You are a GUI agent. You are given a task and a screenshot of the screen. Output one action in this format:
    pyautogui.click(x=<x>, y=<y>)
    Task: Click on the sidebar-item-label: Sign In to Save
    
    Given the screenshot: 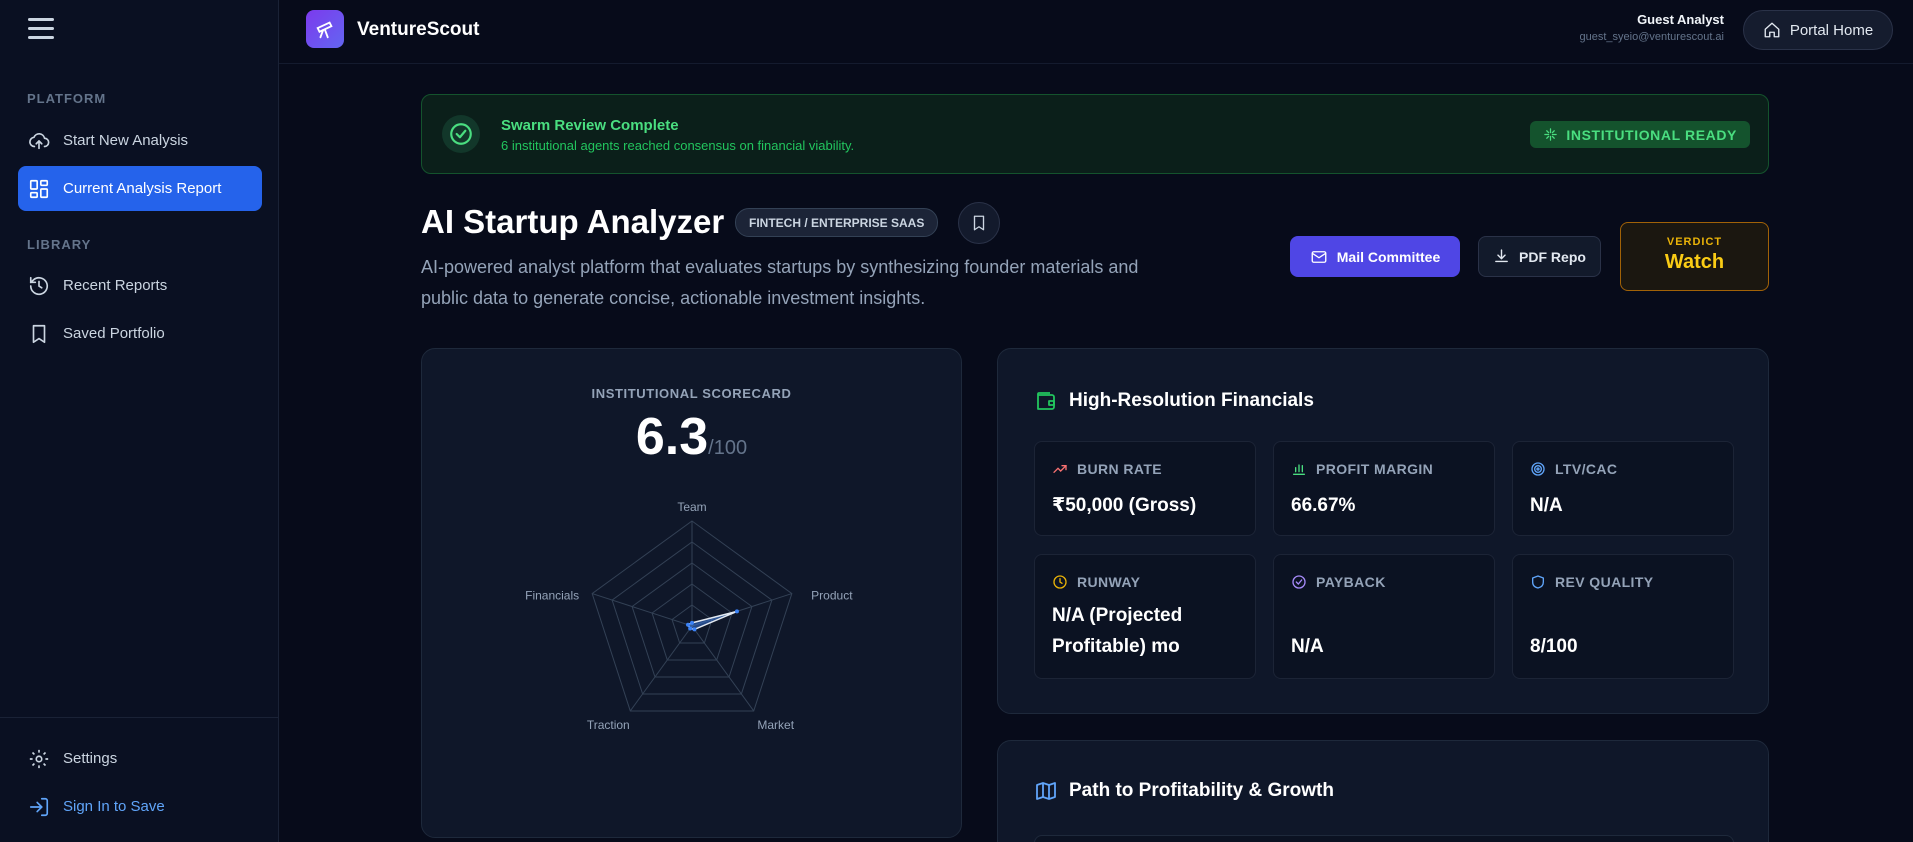 What is the action you would take?
    pyautogui.click(x=114, y=806)
    